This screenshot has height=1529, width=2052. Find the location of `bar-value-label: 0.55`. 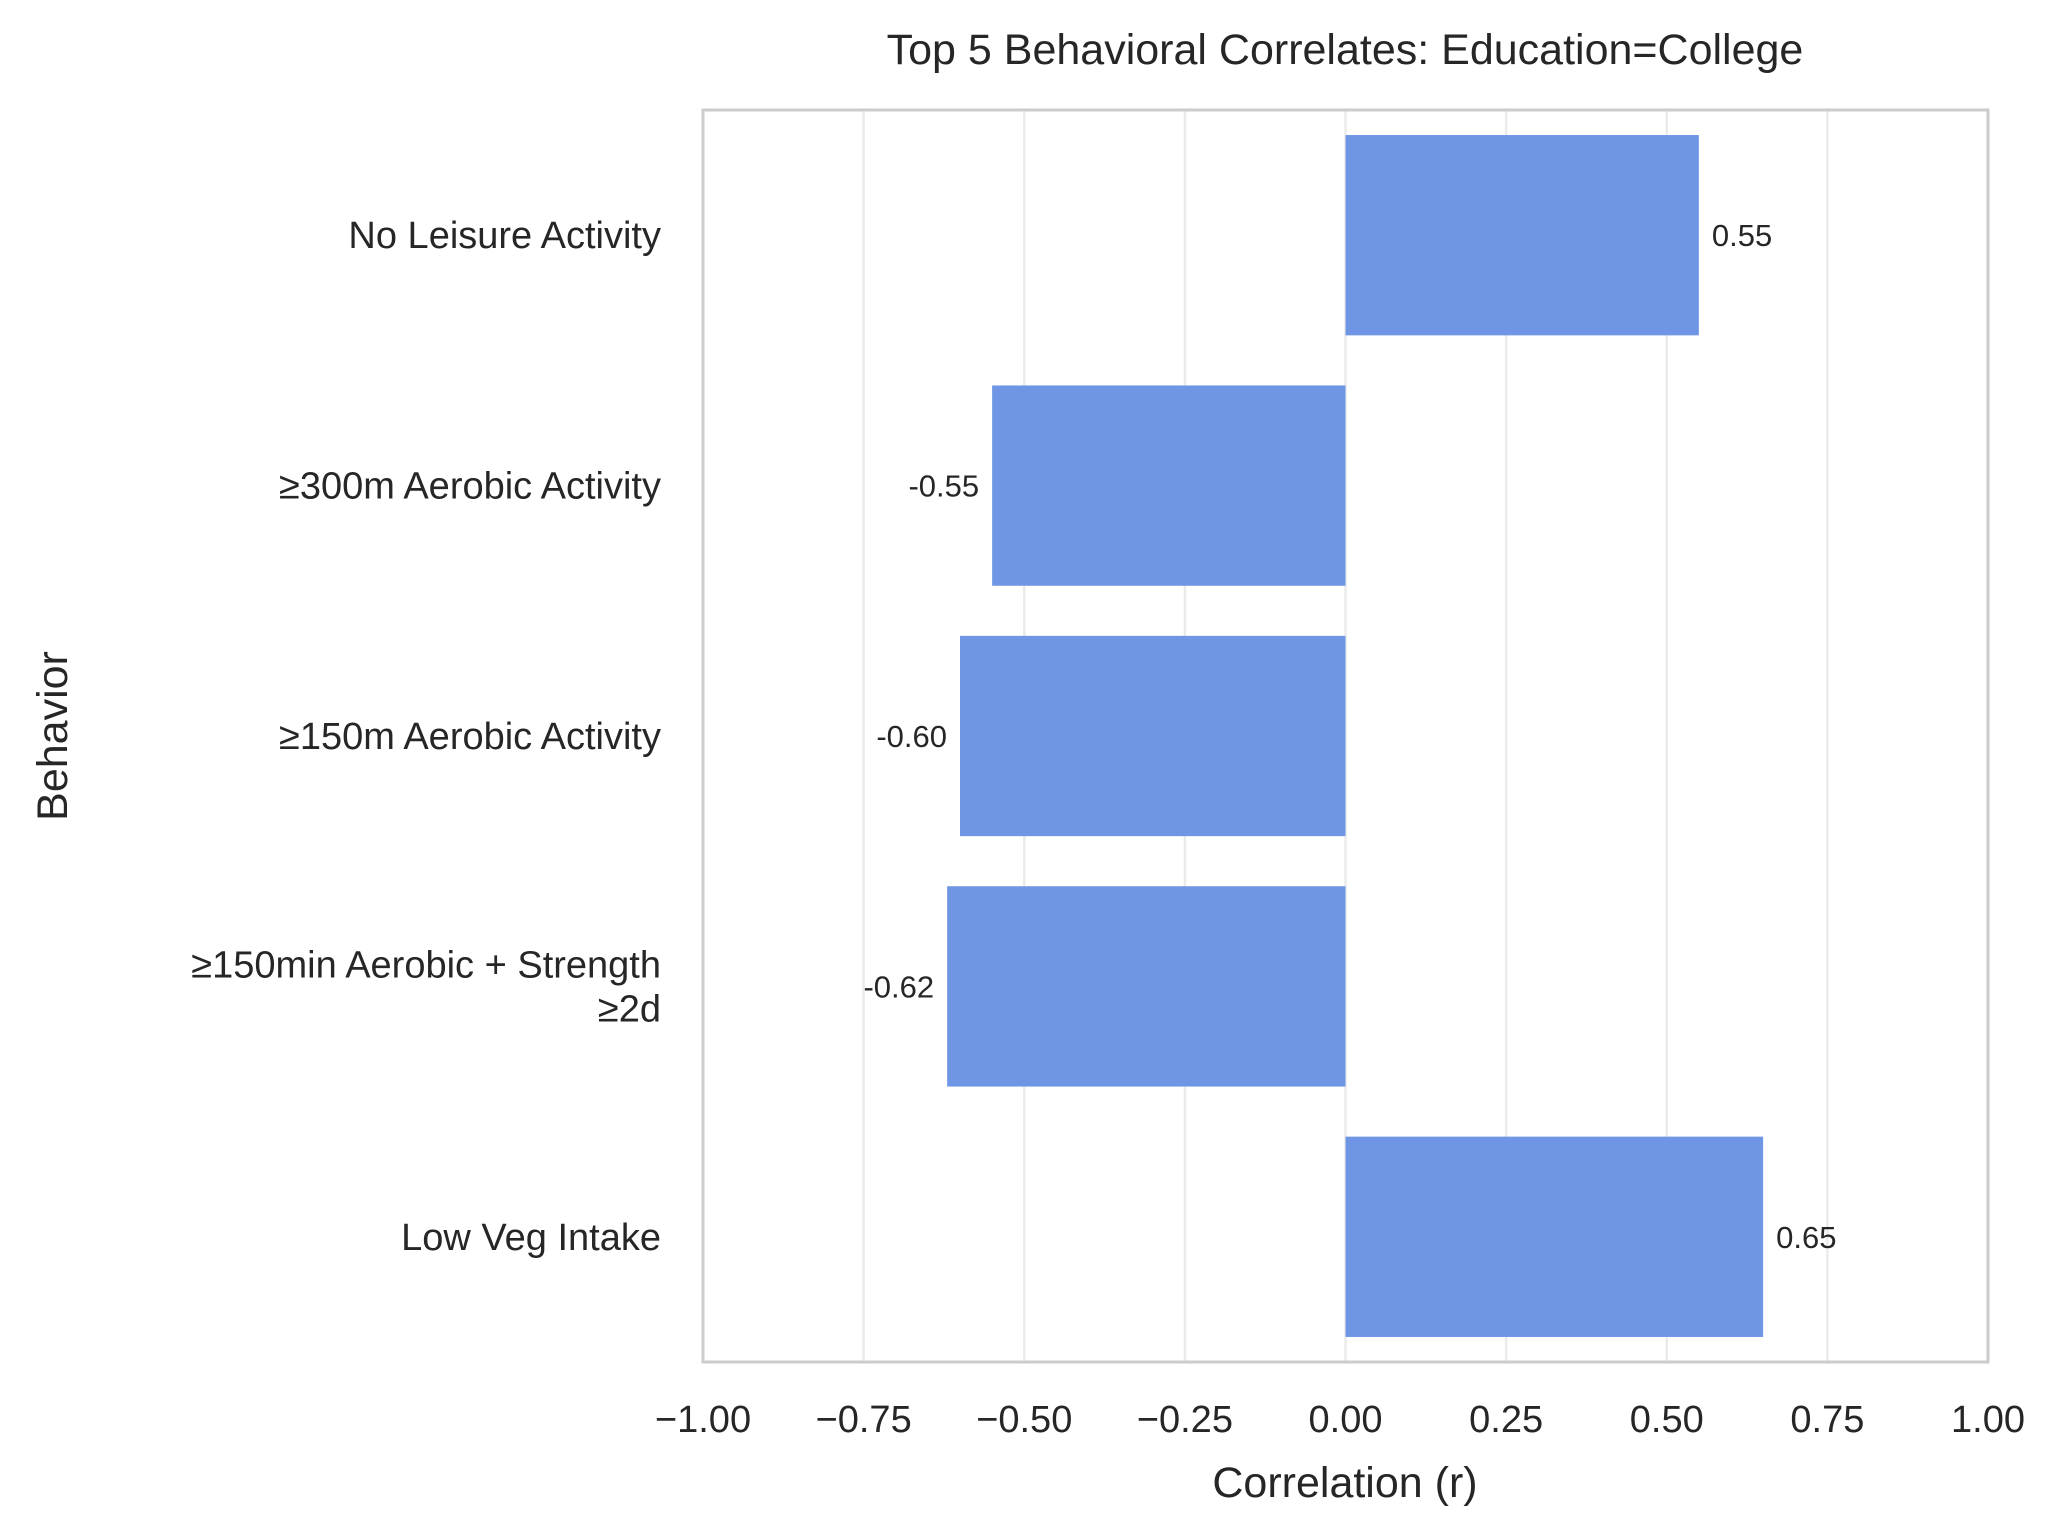

bar-value-label: 0.55 is located at coordinates (1742, 235).